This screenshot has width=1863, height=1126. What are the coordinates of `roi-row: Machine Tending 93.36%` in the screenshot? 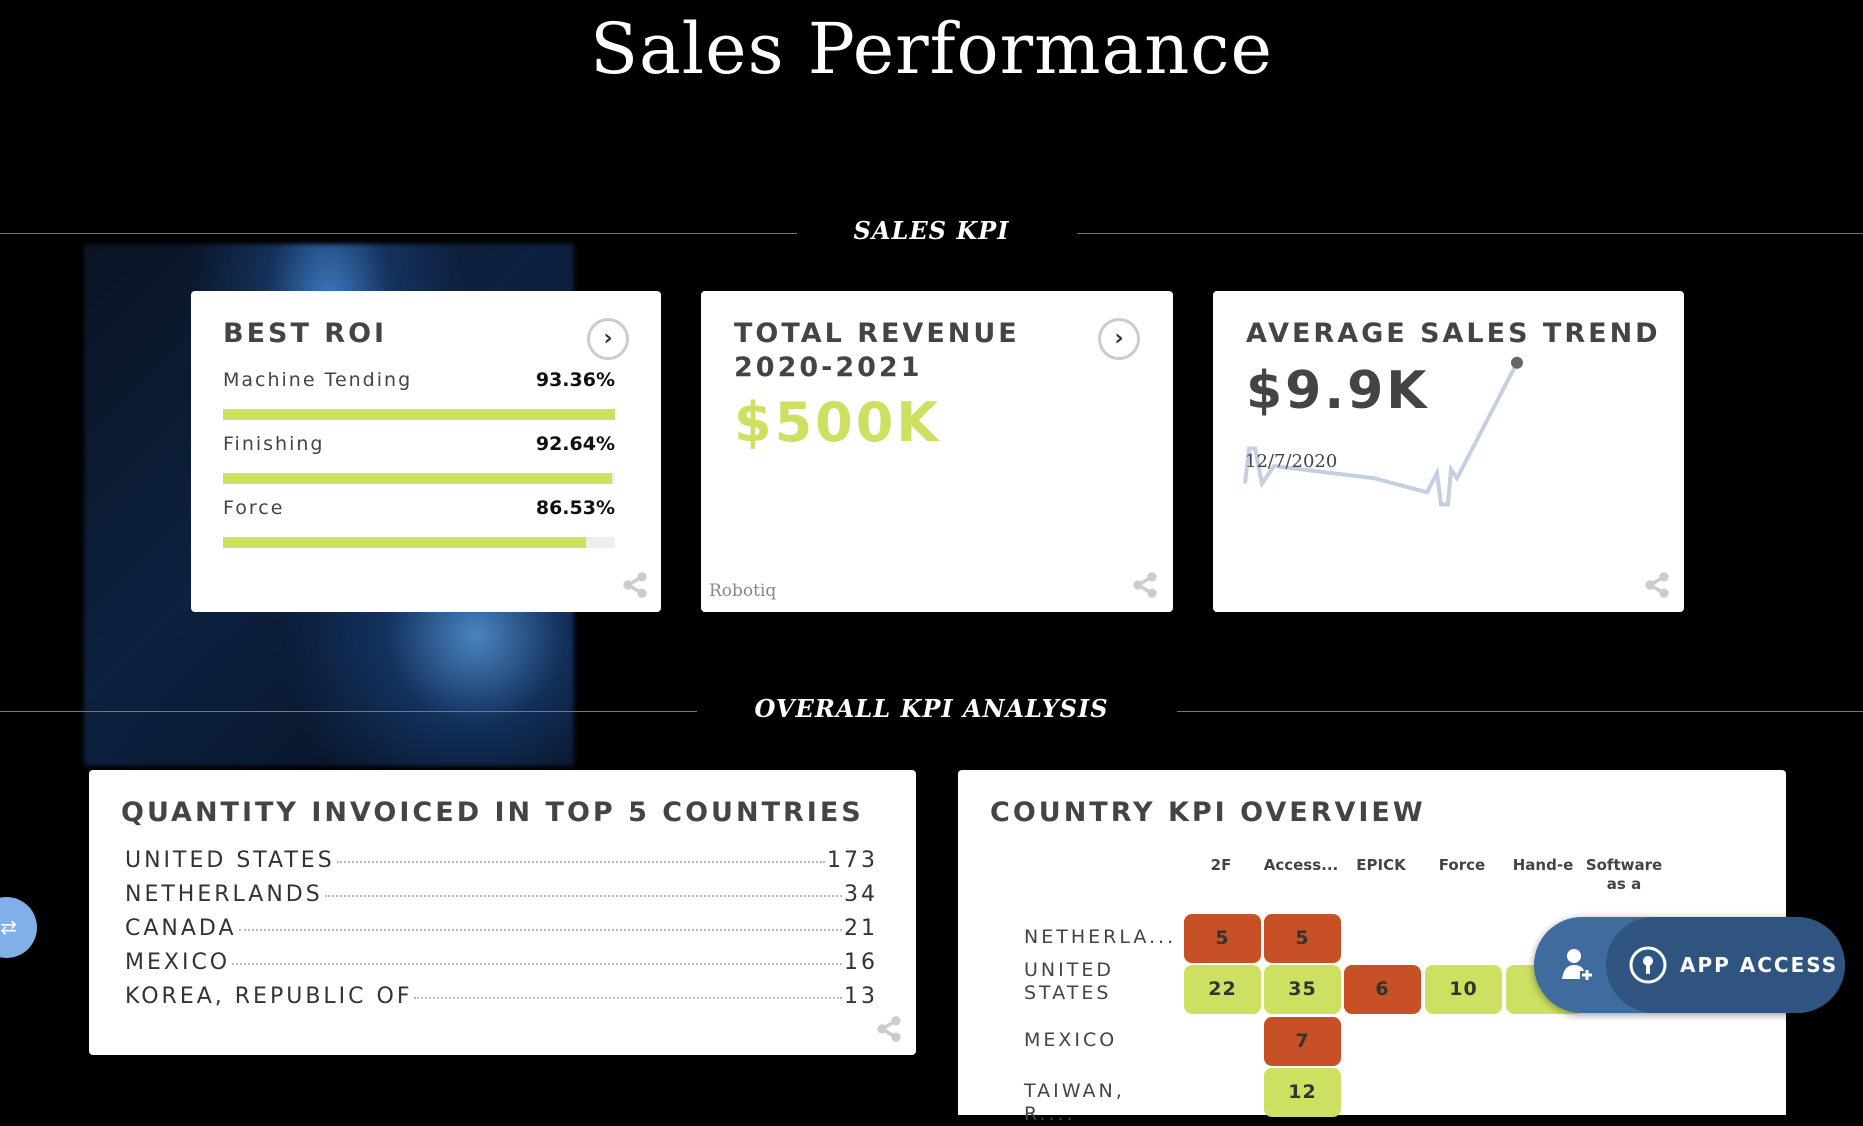 It's located at (419, 394).